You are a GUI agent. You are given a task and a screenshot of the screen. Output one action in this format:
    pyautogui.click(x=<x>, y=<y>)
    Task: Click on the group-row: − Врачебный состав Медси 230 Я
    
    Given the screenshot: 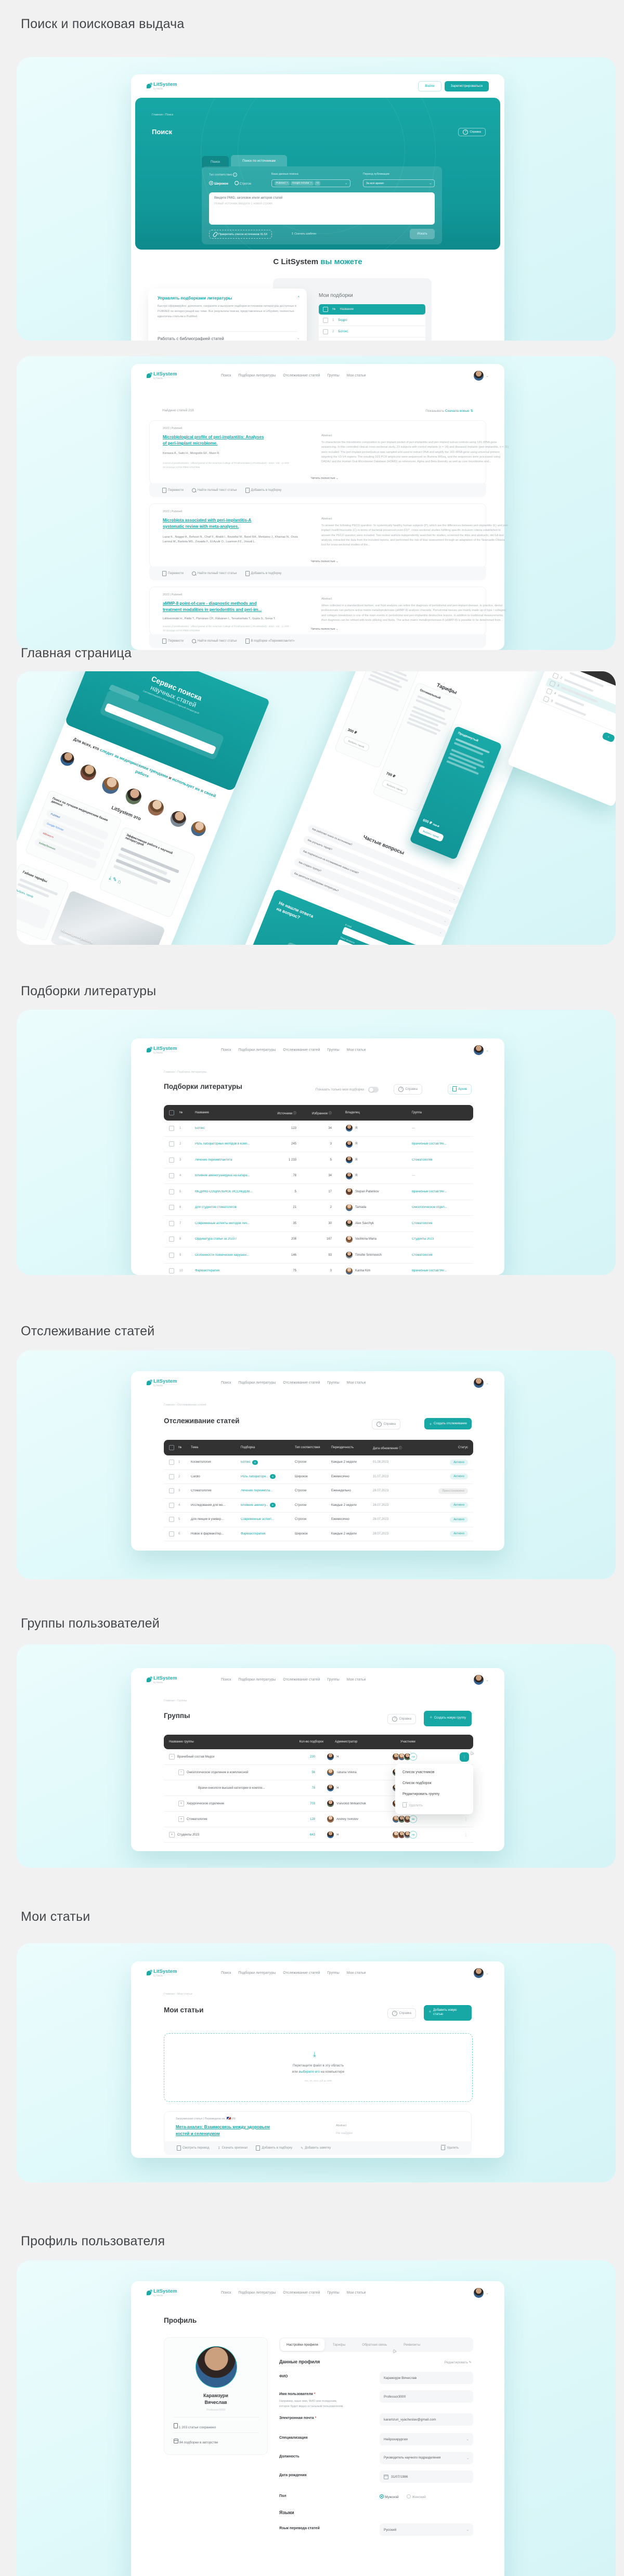 What is the action you would take?
    pyautogui.click(x=318, y=1757)
    